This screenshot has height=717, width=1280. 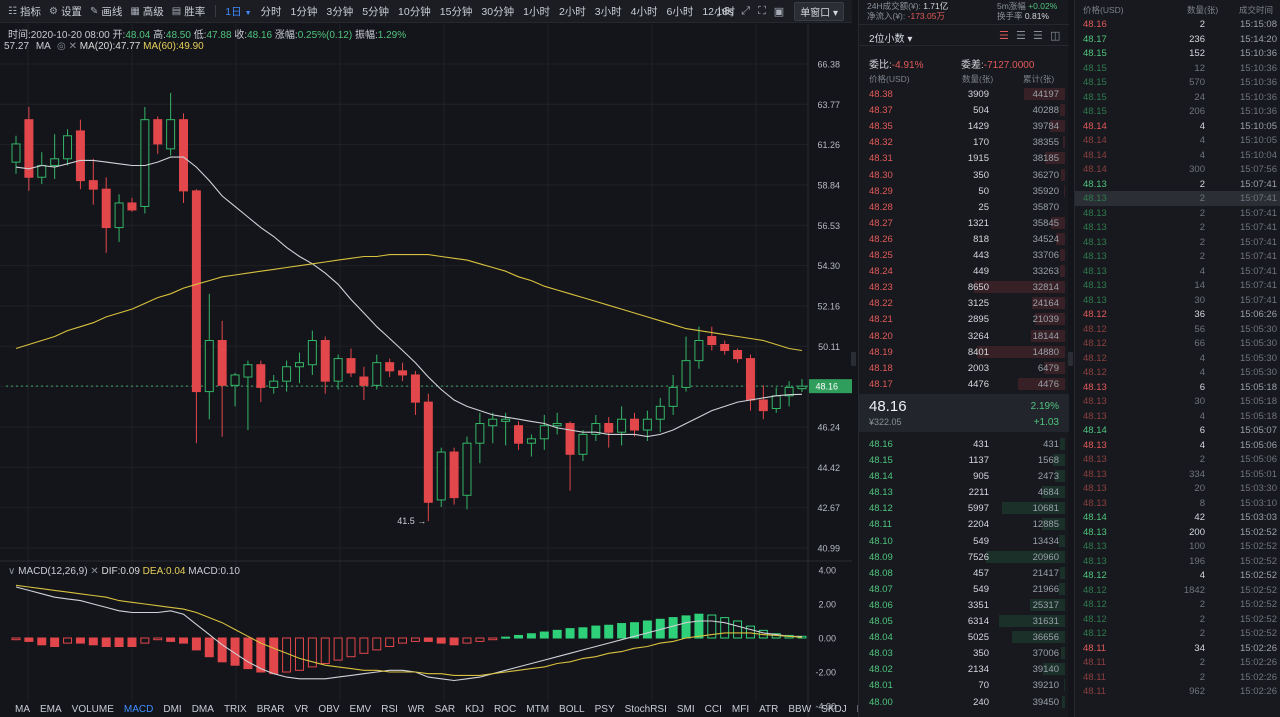 What do you see at coordinates (779, 12) in the screenshot?
I see `screenshot-icon: ▣` at bounding box center [779, 12].